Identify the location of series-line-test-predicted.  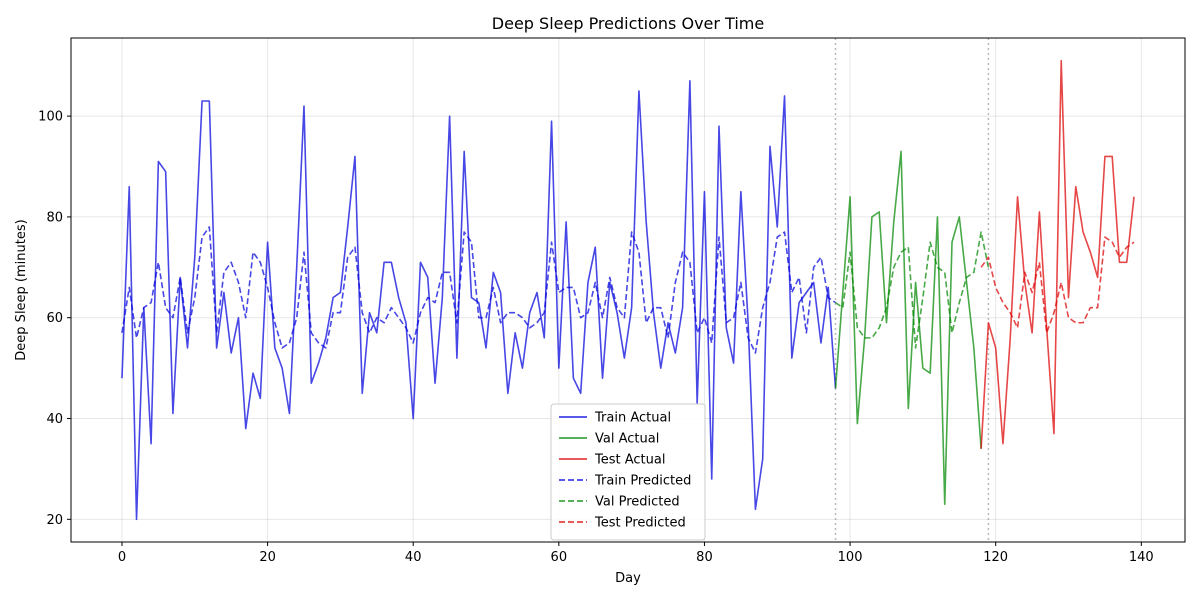
(1057, 285).